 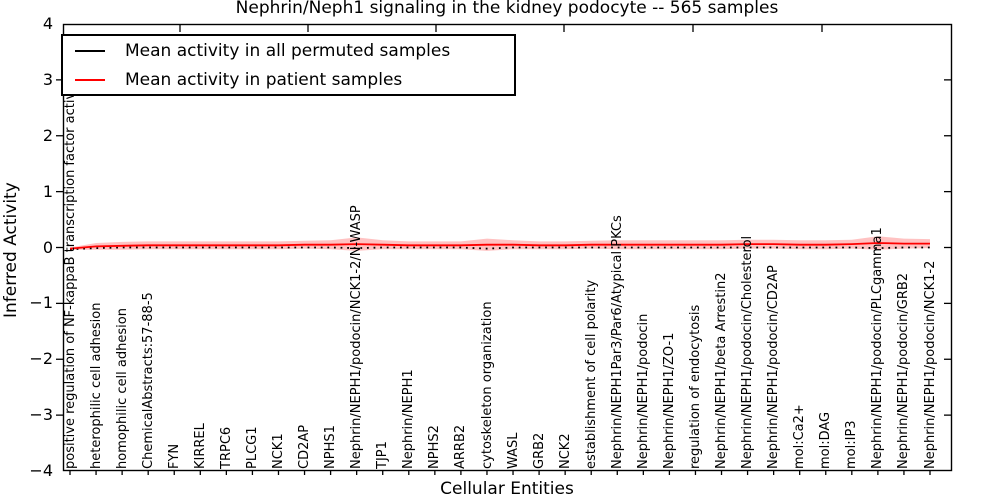 What do you see at coordinates (331, 447) in the screenshot?
I see `x-tick-label: NPHS1` at bounding box center [331, 447].